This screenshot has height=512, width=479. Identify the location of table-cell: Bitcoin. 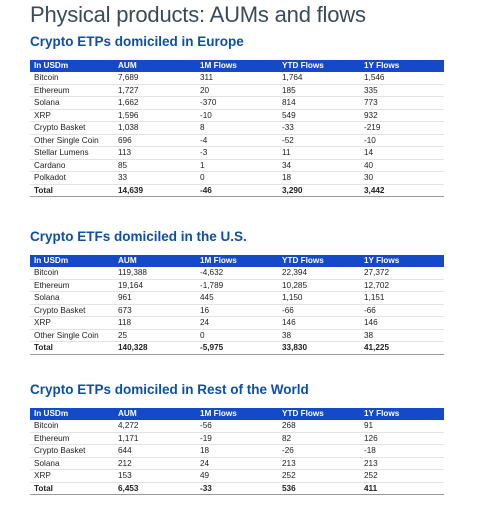
(72, 426).